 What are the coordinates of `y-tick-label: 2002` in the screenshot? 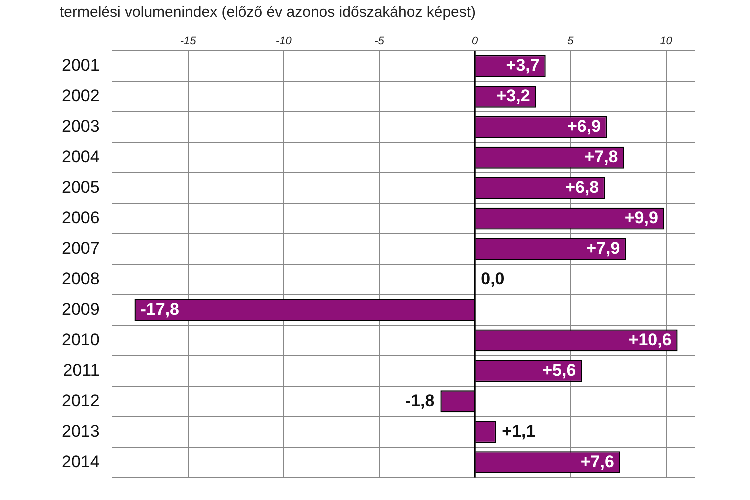 It's located at (81, 96).